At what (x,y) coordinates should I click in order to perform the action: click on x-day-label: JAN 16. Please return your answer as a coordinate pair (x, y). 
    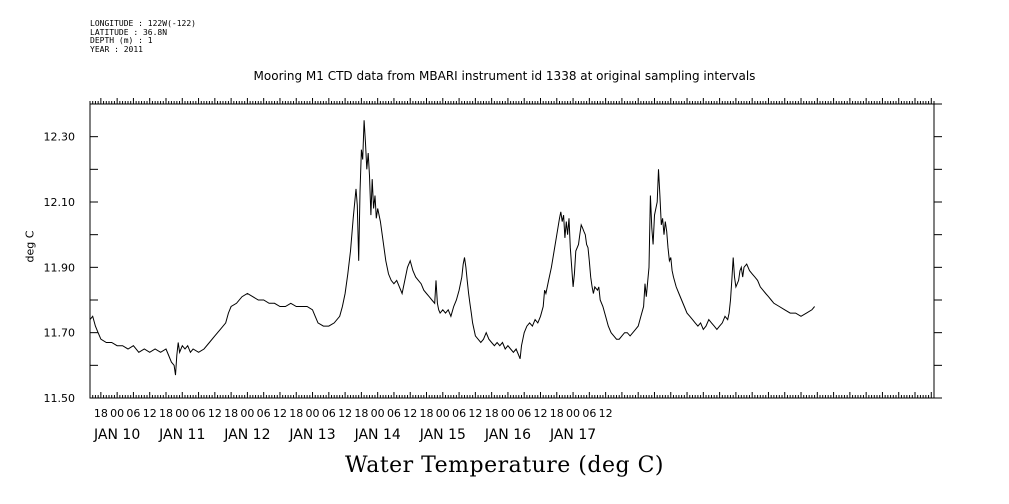
    Looking at the image, I should click on (507, 435).